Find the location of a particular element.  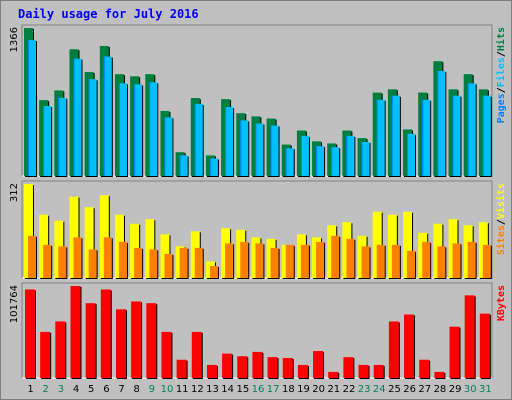

x-tick-label-day-23: 23 is located at coordinates (364, 389).